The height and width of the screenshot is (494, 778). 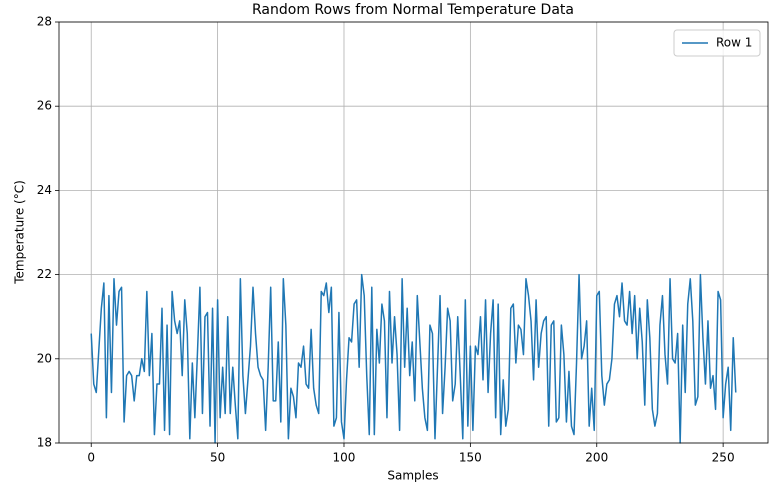 I want to click on y-tick-label: 18, so click(x=44, y=443).